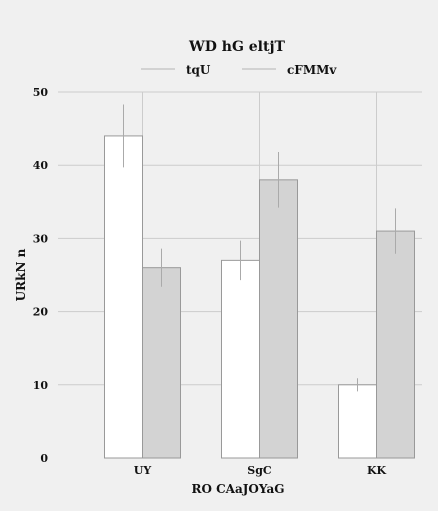  What do you see at coordinates (240, 359) in the screenshot?
I see `bar-series-1-SgC` at bounding box center [240, 359].